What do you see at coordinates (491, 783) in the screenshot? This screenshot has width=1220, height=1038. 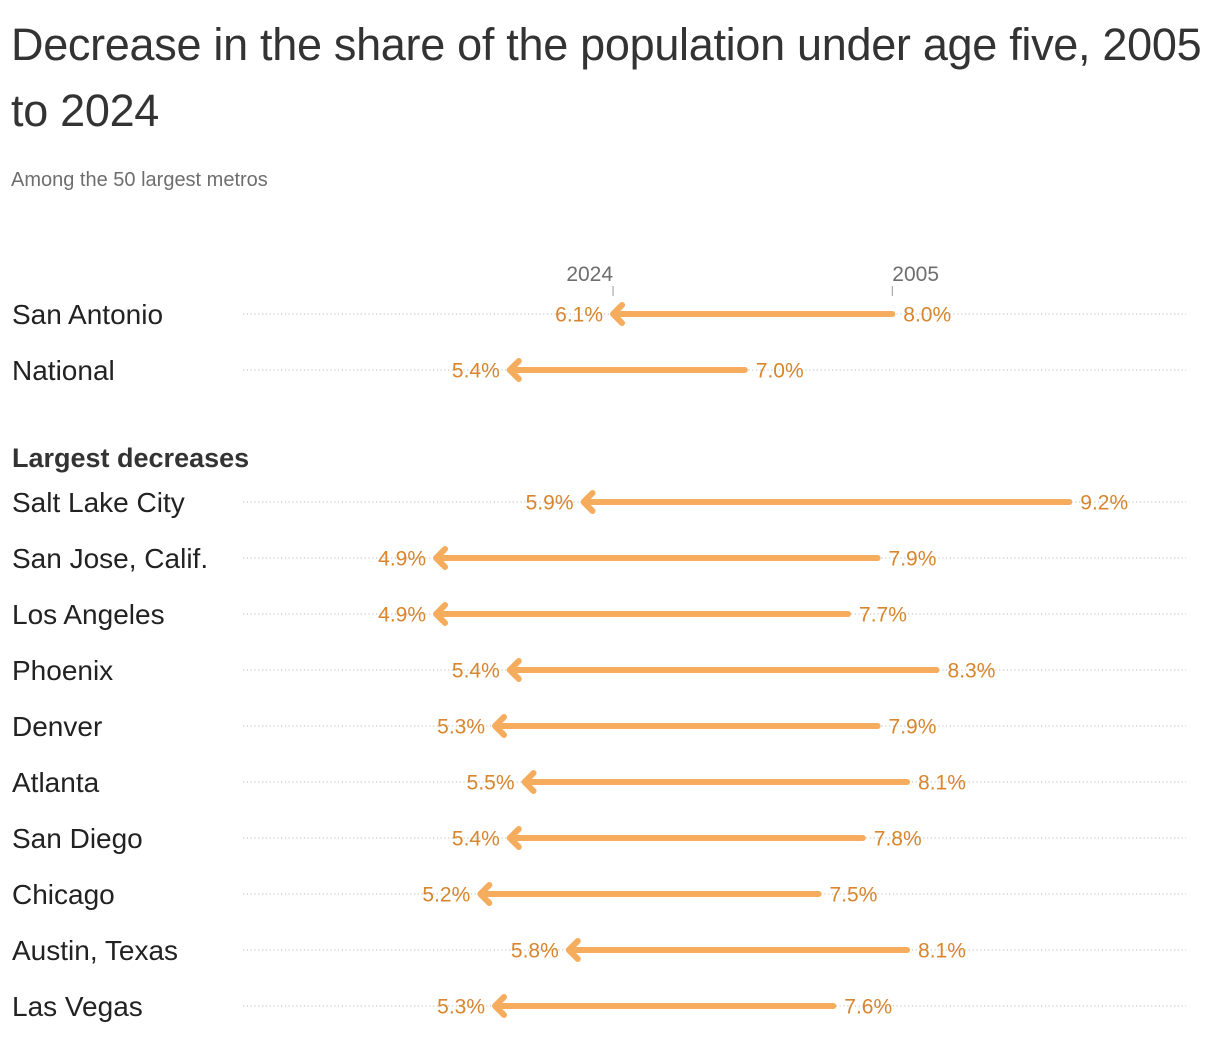 I see `value-label-2024-atlanta: 5.5%` at bounding box center [491, 783].